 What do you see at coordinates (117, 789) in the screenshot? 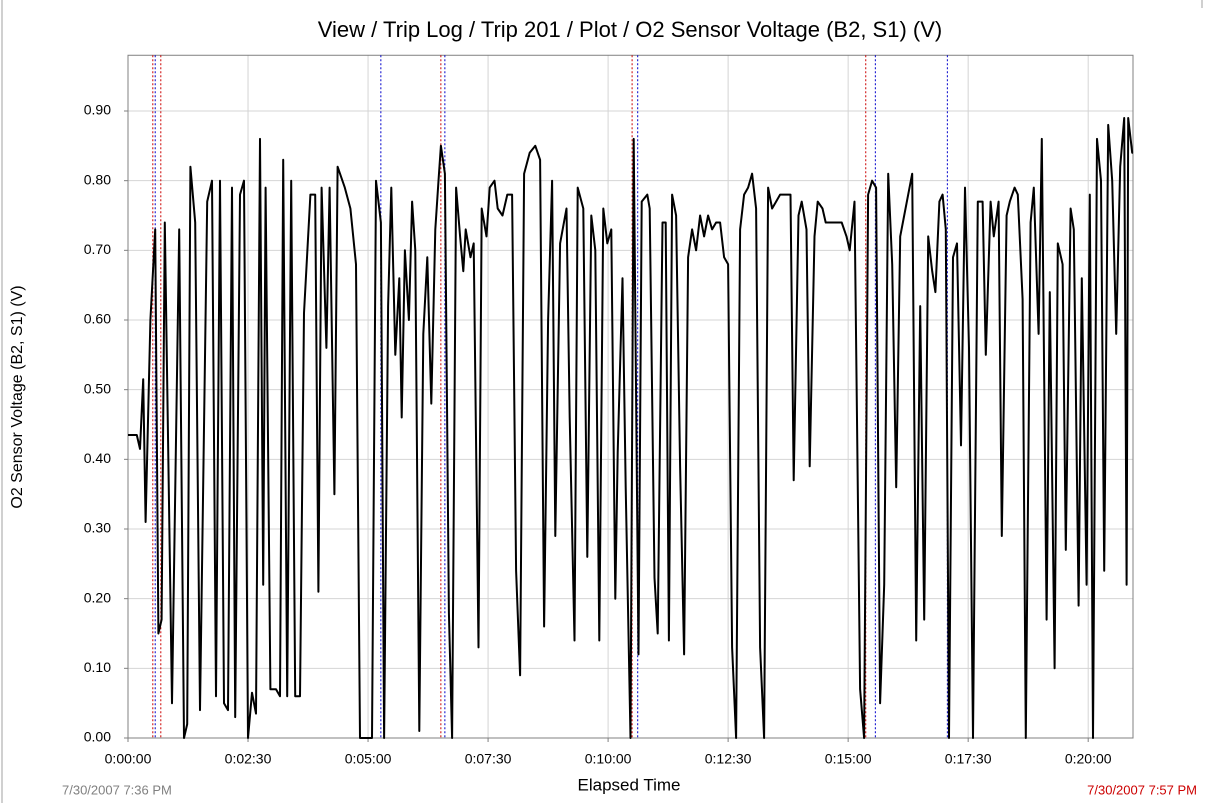
I see `start-time: 7/30/2007 7:36 PM` at bounding box center [117, 789].